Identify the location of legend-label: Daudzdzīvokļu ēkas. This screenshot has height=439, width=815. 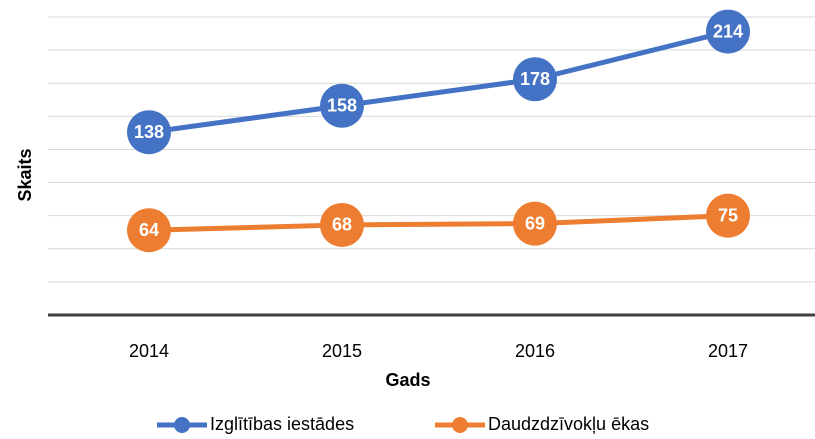
(568, 424).